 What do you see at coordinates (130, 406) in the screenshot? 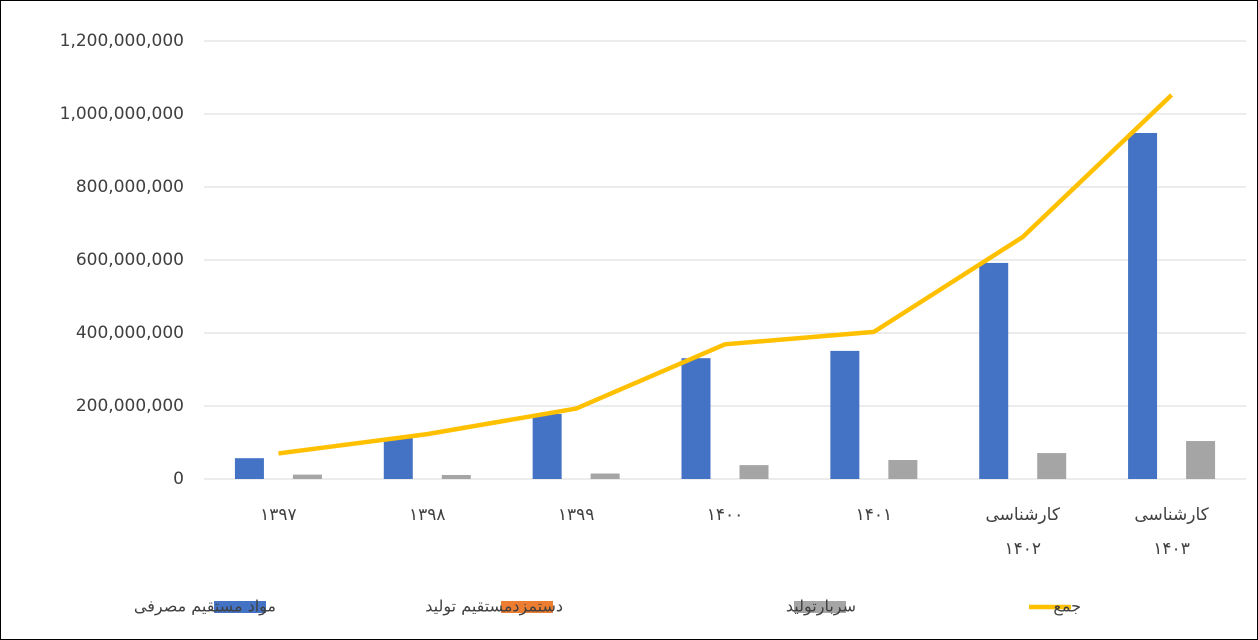
I see `y-tick-label: 200,000,000` at bounding box center [130, 406].